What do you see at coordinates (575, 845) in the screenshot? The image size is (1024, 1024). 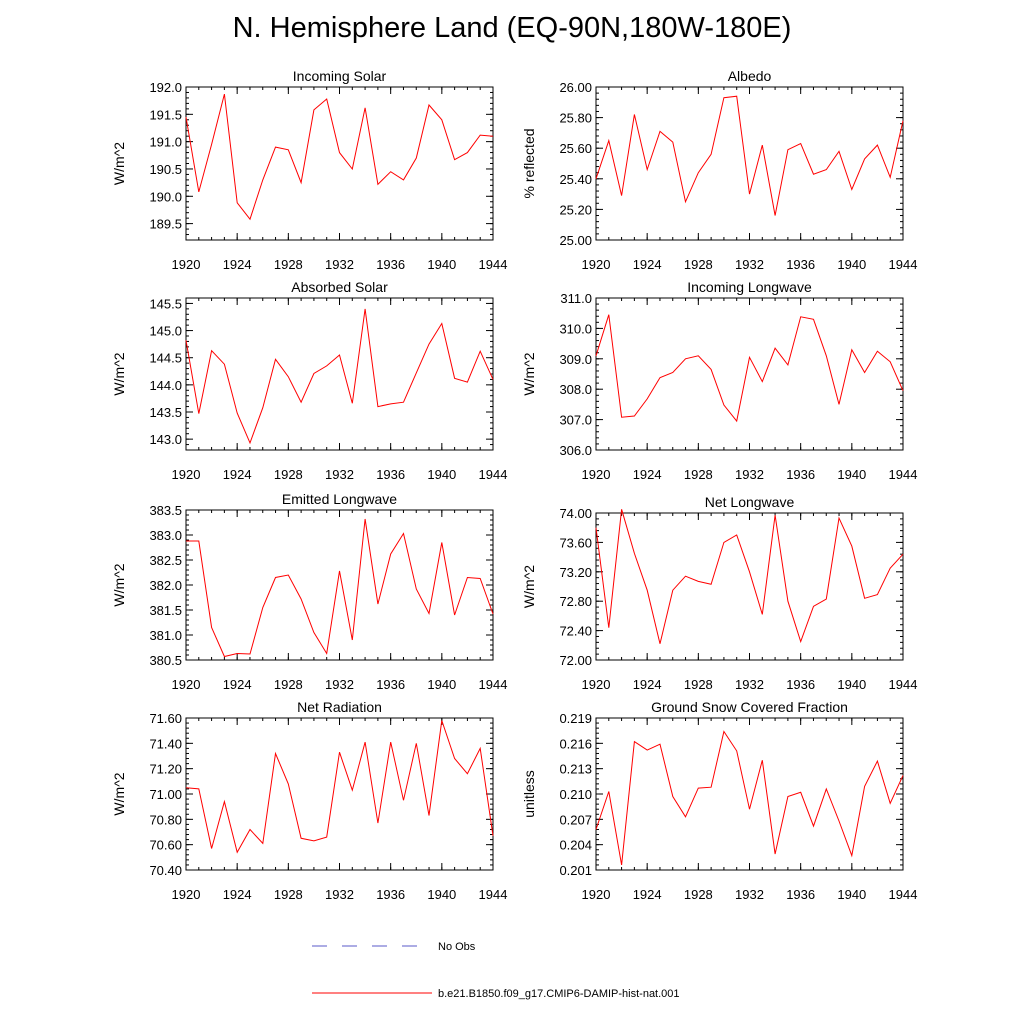 I see `y-tick-label: 0.204` at bounding box center [575, 845].